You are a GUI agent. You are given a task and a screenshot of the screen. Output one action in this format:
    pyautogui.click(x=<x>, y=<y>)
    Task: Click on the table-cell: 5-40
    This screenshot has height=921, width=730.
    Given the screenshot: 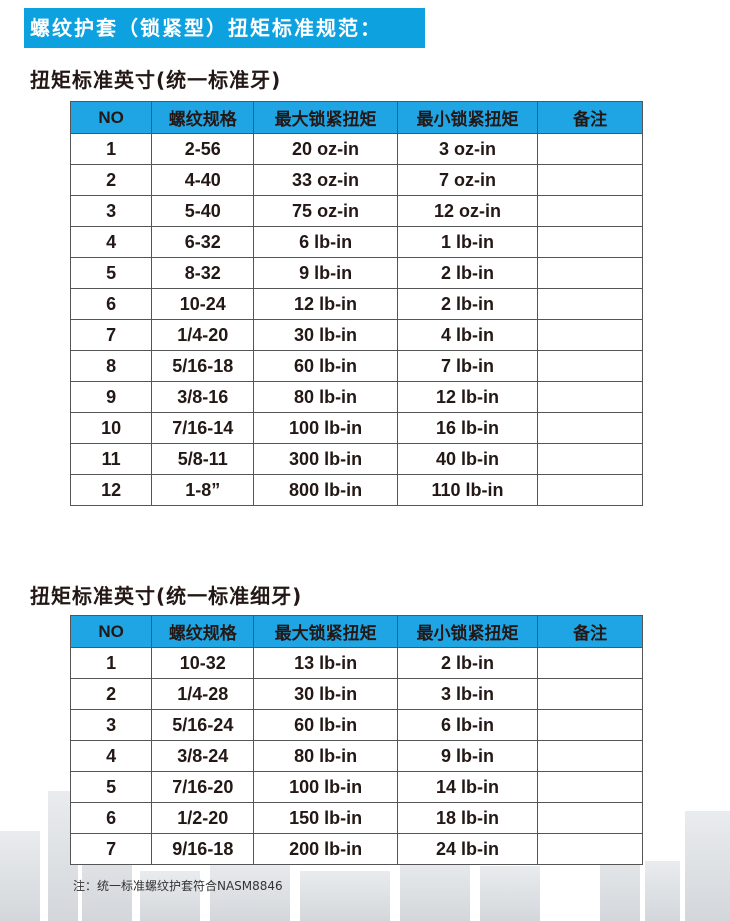 What is the action you would take?
    pyautogui.click(x=203, y=211)
    